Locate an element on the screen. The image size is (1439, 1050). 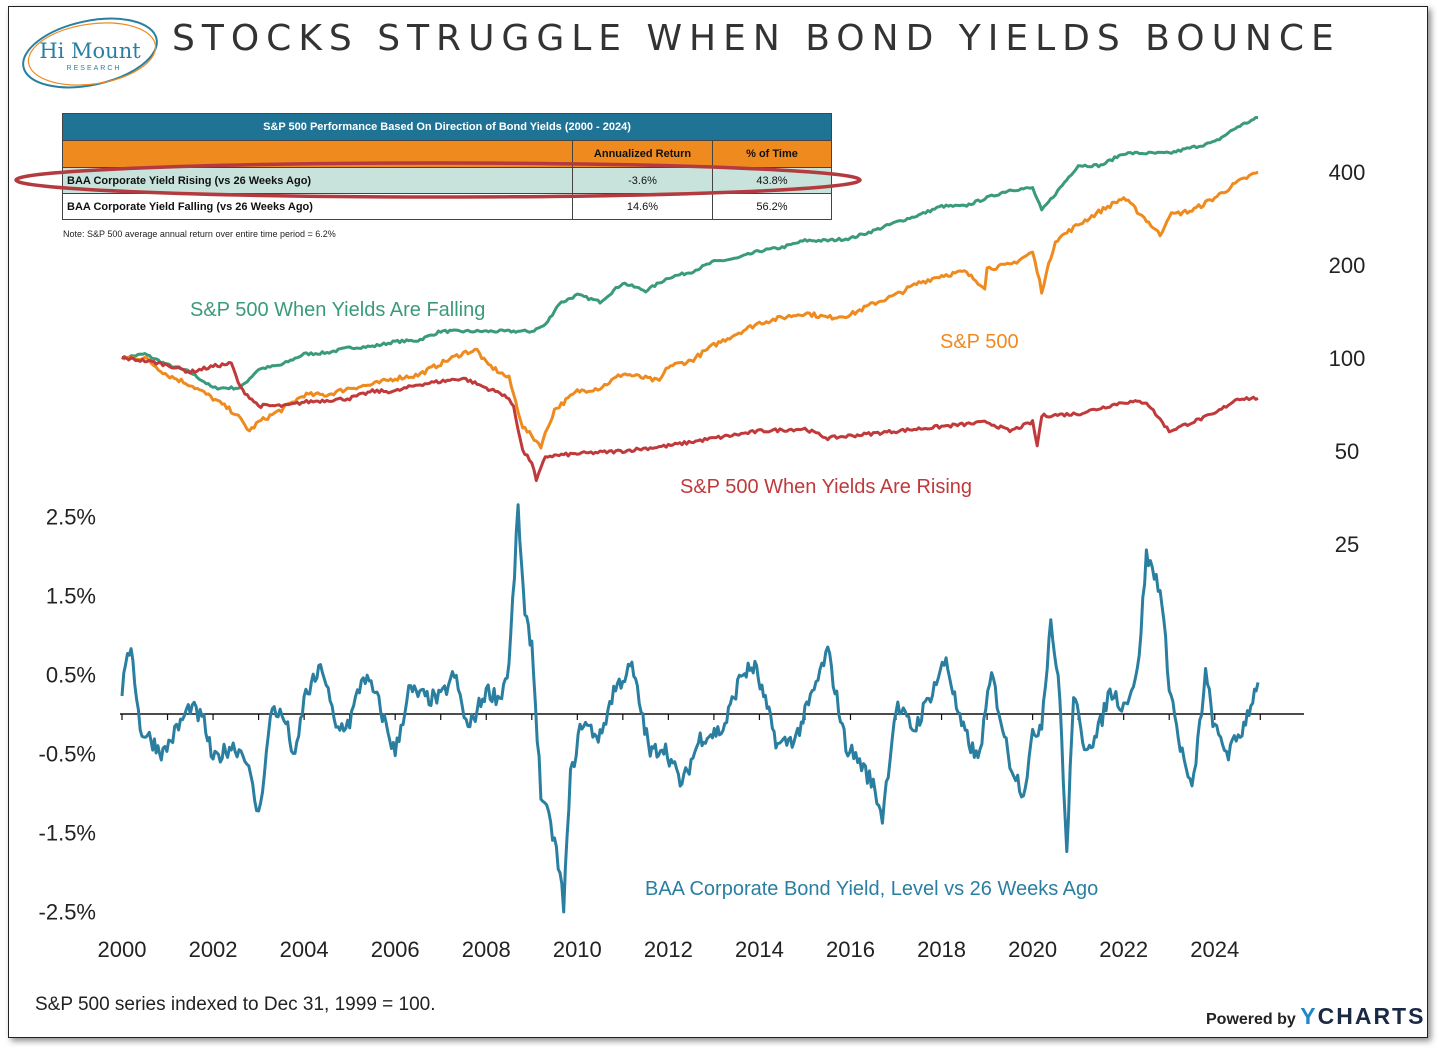
right-axis-tick-label: 400 is located at coordinates (1347, 172).